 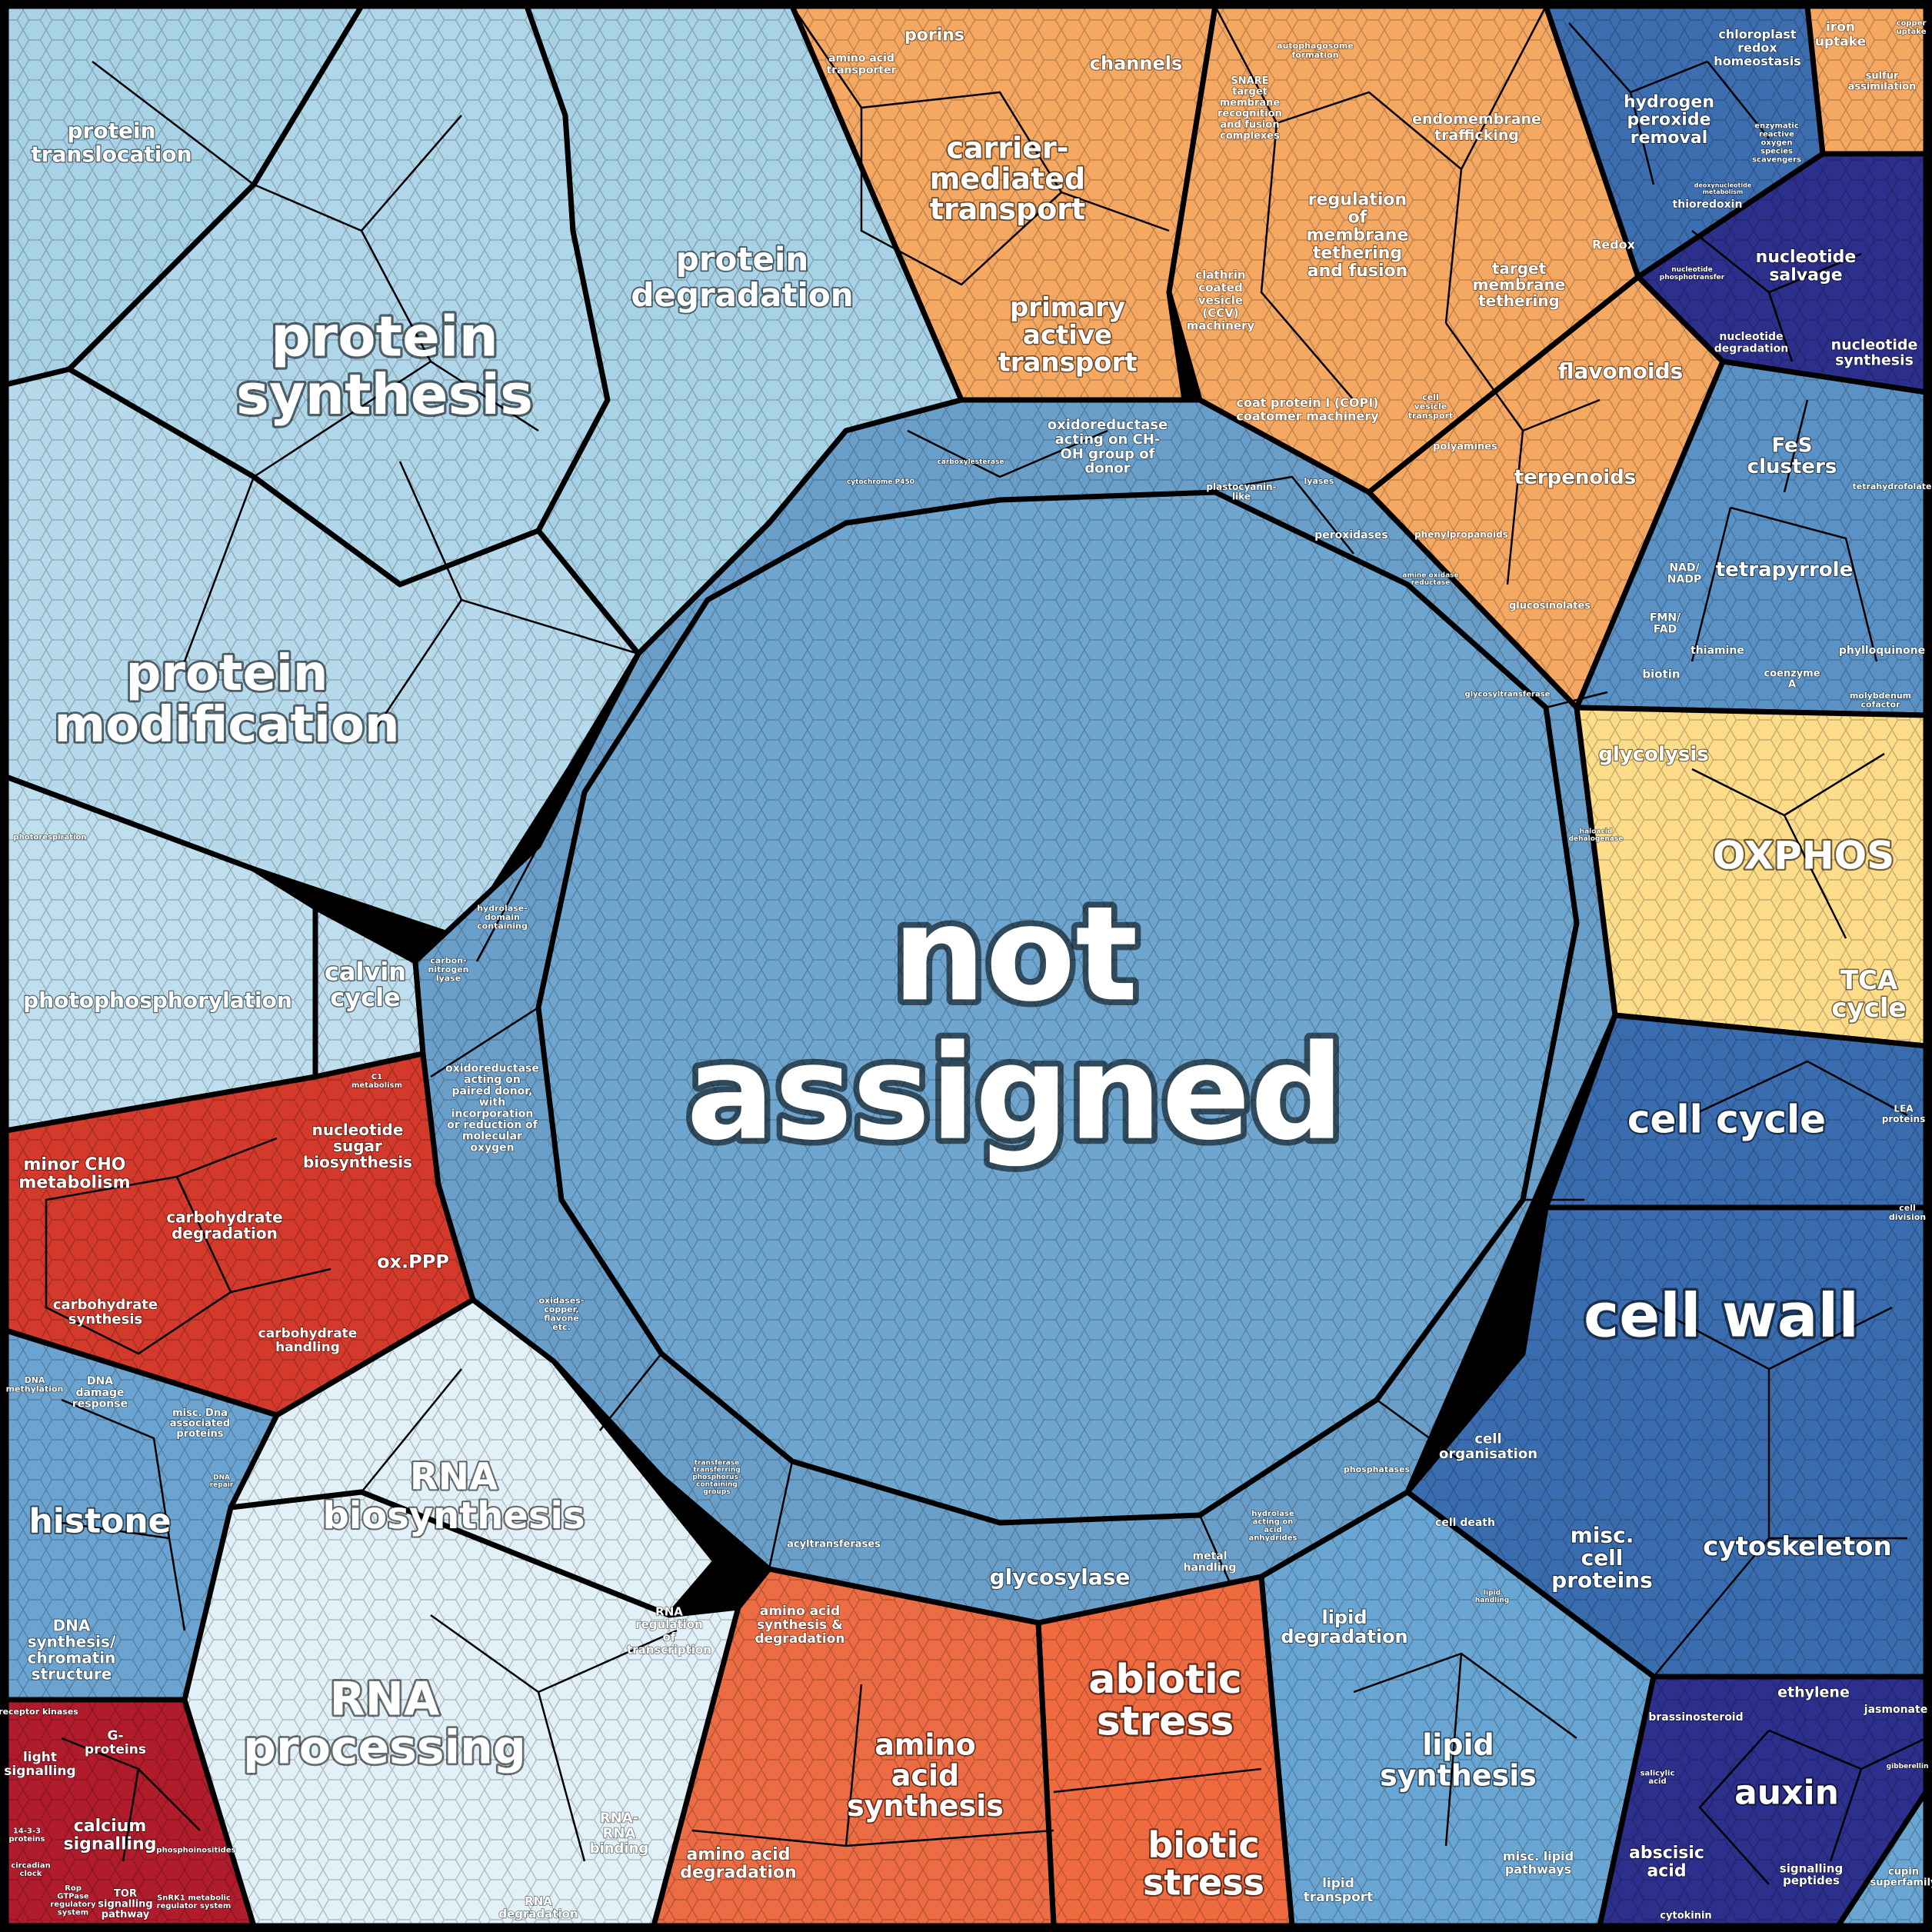 I want to click on label-signalling-peptides: signalling peptides, so click(x=1811, y=1874).